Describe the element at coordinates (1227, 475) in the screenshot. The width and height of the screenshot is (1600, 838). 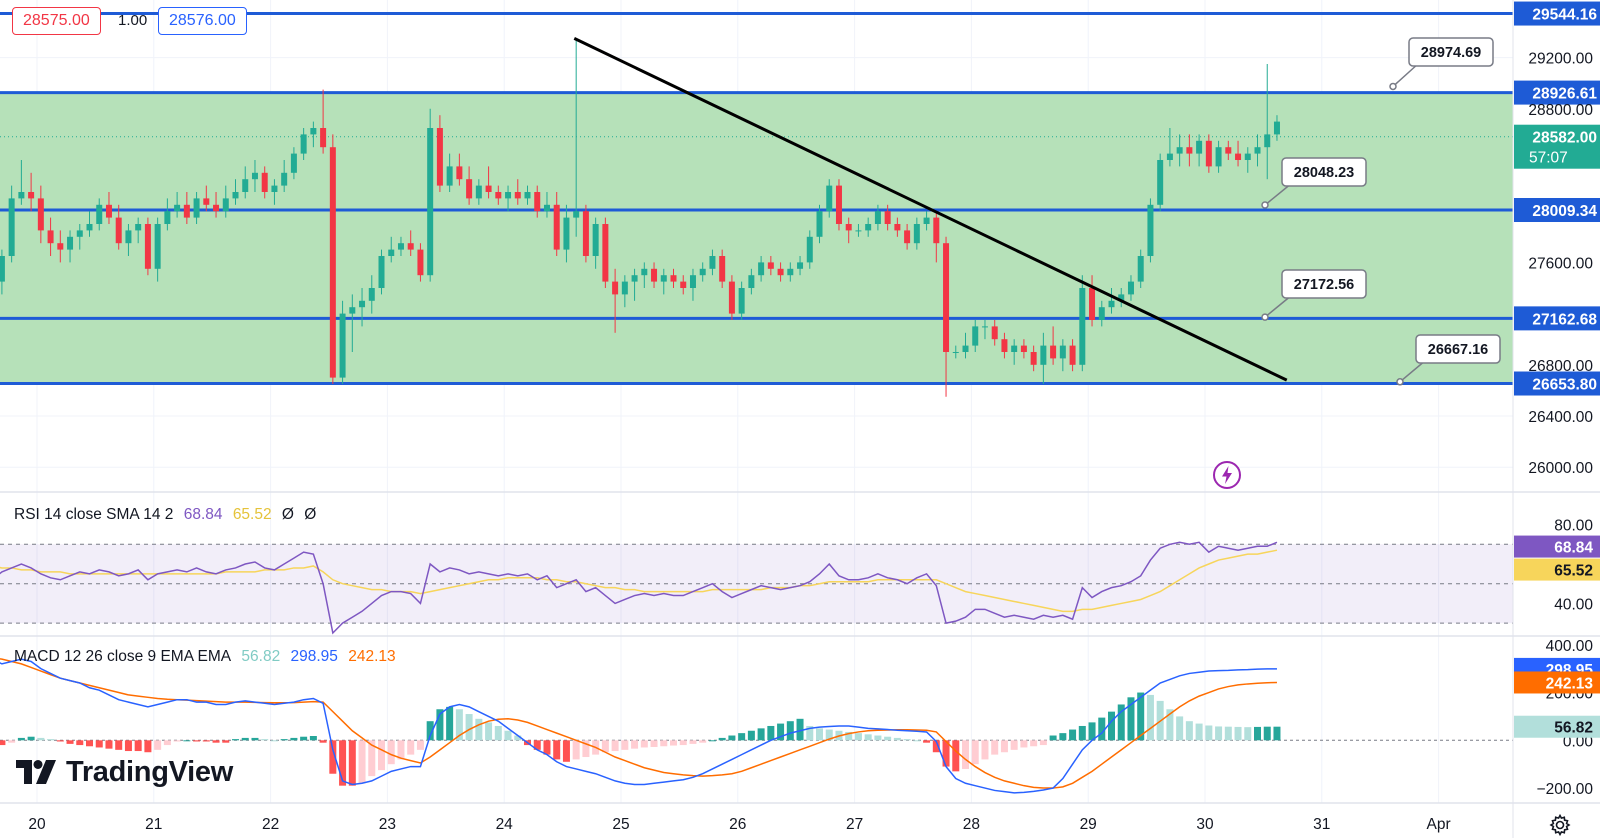
I see `lightning-icon` at that location.